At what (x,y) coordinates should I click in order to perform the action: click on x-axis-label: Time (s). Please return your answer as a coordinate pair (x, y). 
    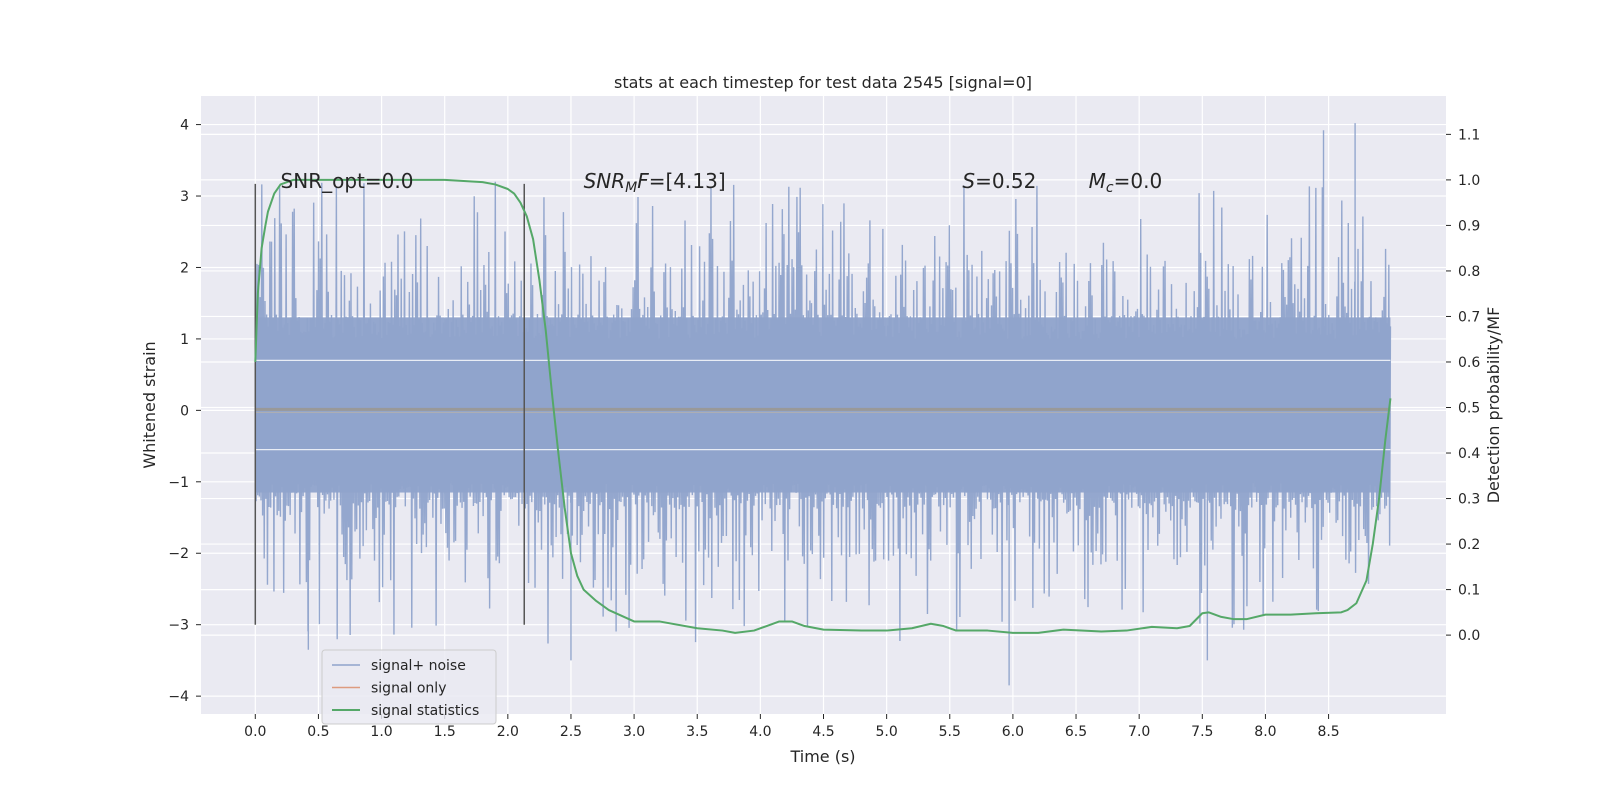
    Looking at the image, I should click on (822, 756).